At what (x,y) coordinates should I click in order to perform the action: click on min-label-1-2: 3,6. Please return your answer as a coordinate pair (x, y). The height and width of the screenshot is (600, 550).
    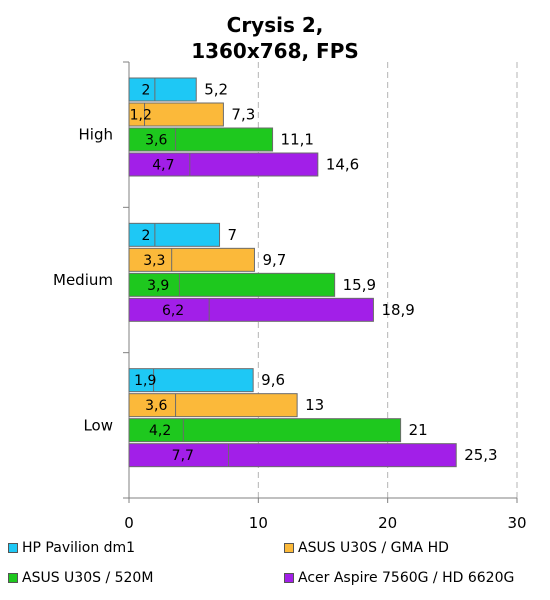
    Looking at the image, I should click on (156, 406).